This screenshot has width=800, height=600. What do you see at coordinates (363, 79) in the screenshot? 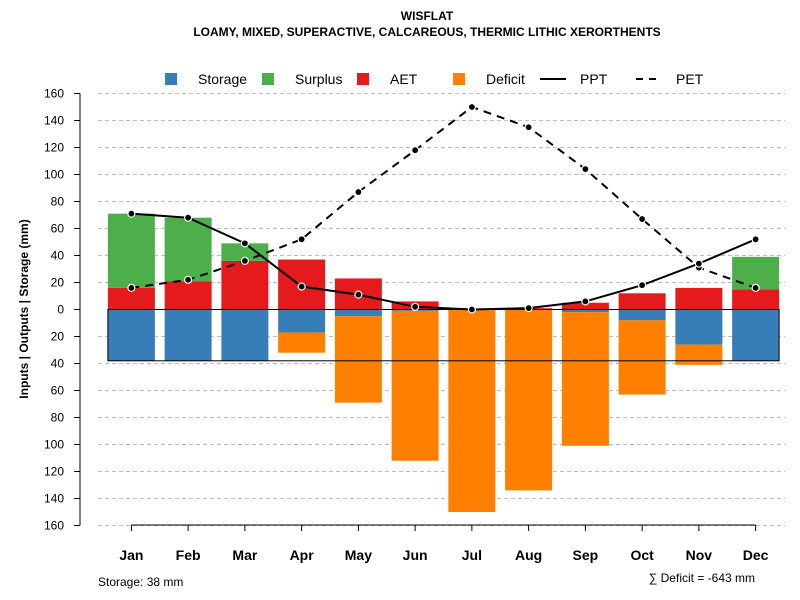
I see `legend-aet-swatch` at bounding box center [363, 79].